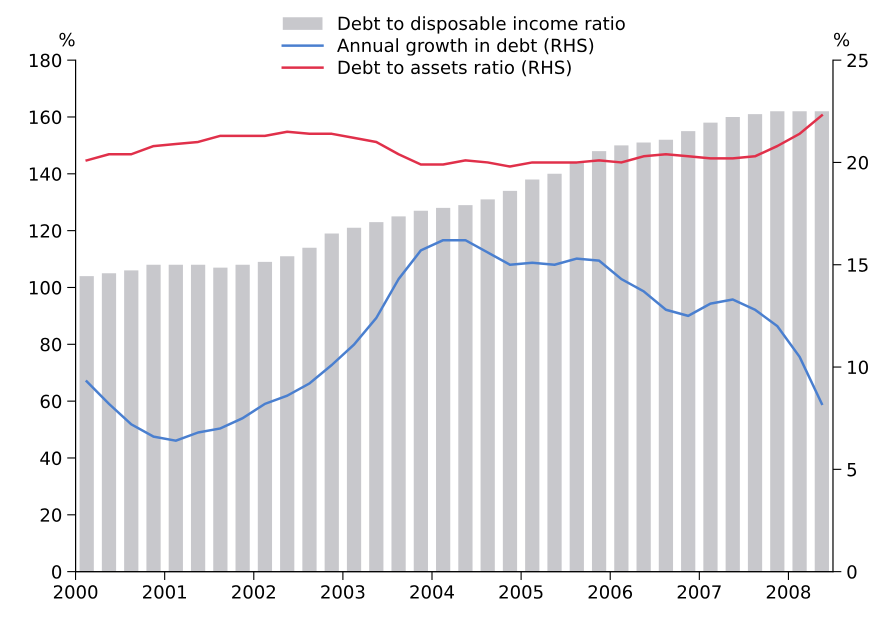  I want to click on x-tick-label: 2007, so click(699, 592).